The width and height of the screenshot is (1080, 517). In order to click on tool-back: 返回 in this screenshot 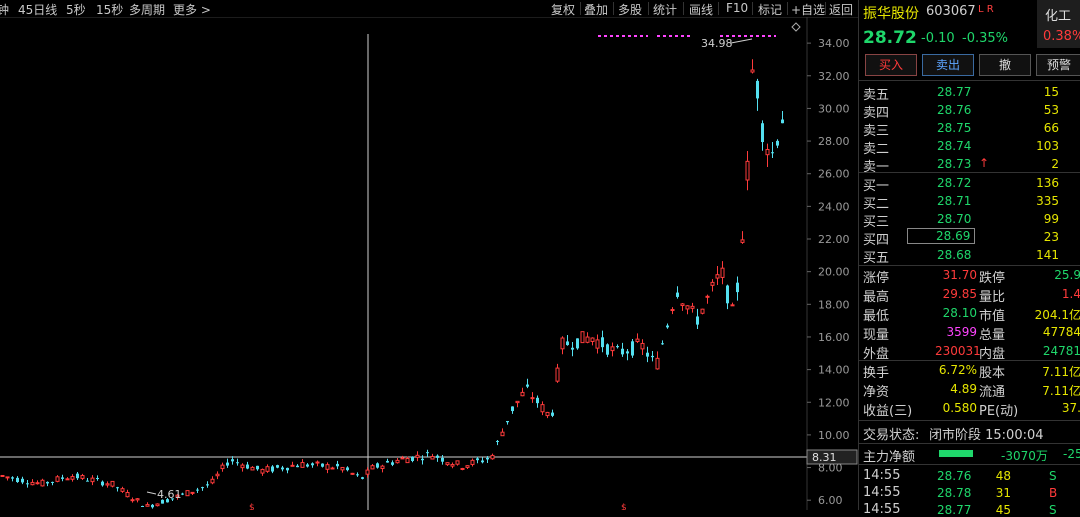, I will do `click(841, 10)`.